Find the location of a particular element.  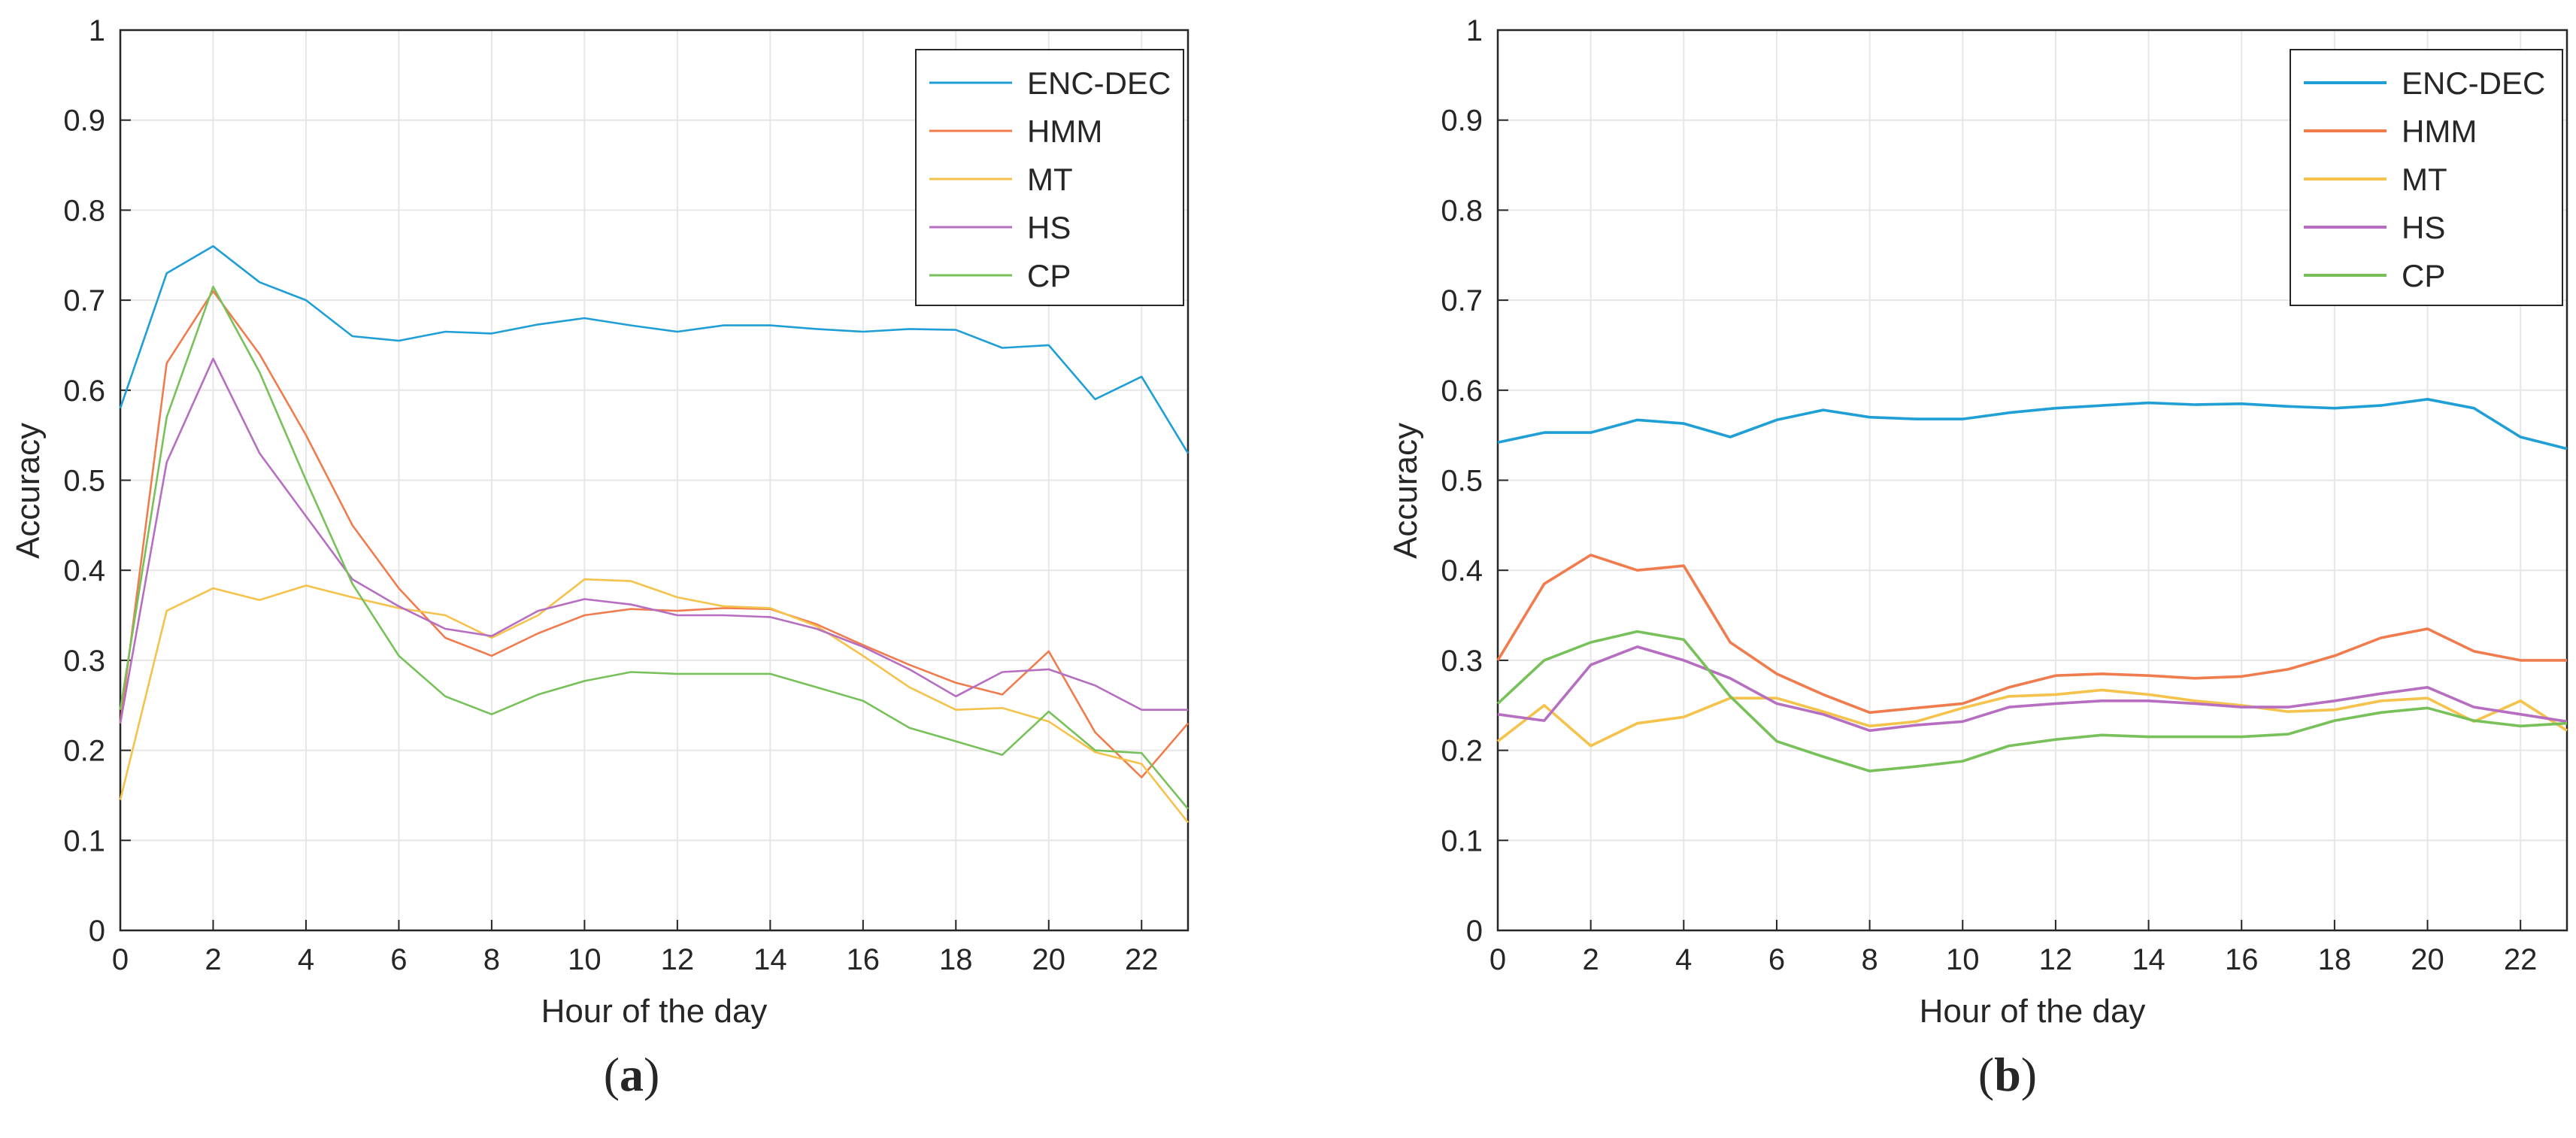

chart1-y-tick-label: 0.2 is located at coordinates (84, 751).